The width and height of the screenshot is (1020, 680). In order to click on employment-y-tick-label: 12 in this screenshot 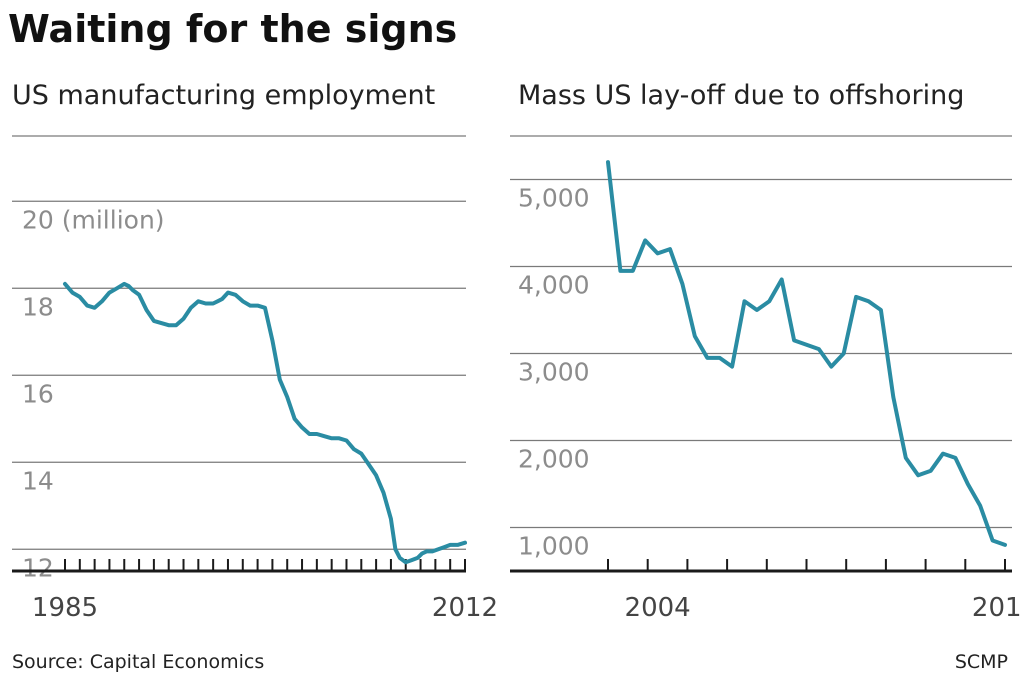, I will do `click(38, 567)`.